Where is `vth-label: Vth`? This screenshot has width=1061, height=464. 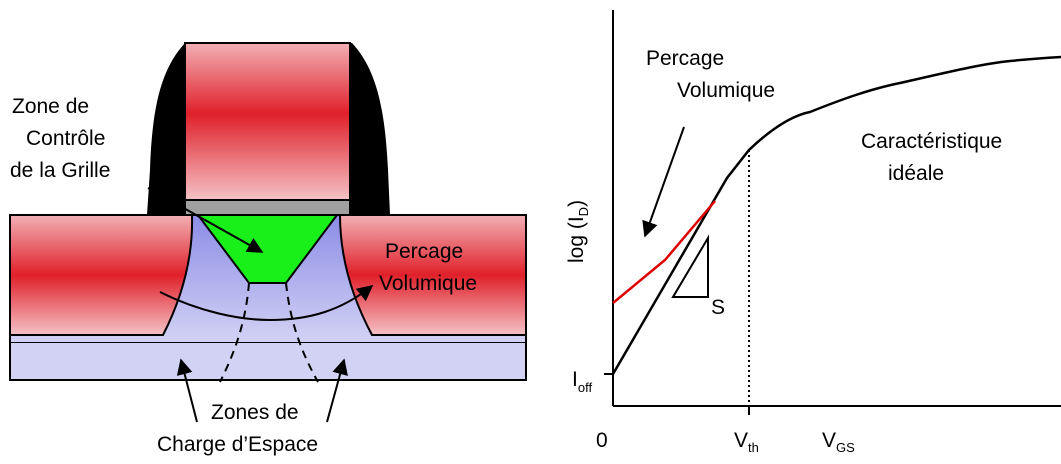
vth-label: Vth is located at coordinates (746, 442).